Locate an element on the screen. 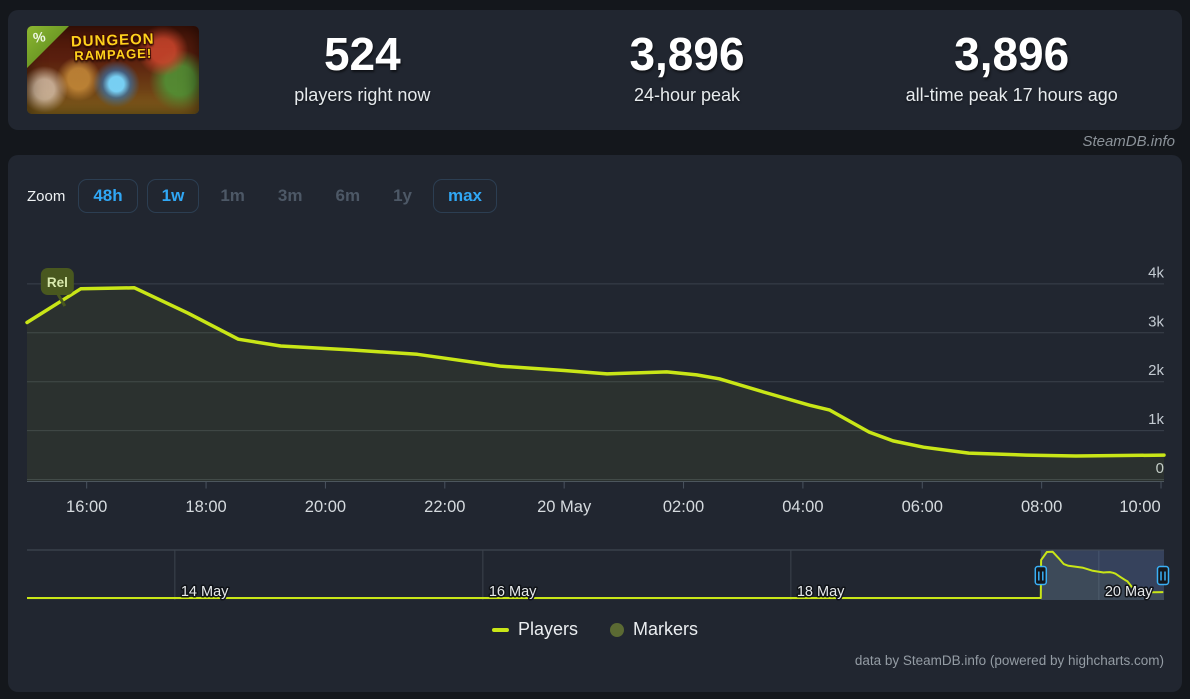  navigator-series-area is located at coordinates (595, 575).